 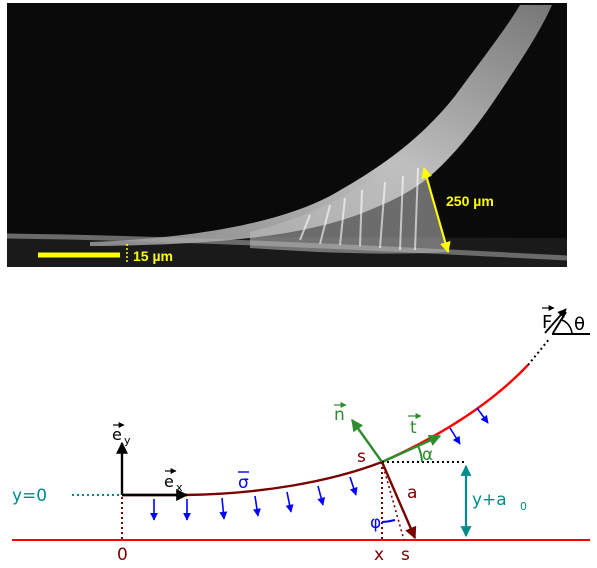 What do you see at coordinates (470, 201) in the screenshot?
I see `scale-bar-diagonal-label: 250 µm` at bounding box center [470, 201].